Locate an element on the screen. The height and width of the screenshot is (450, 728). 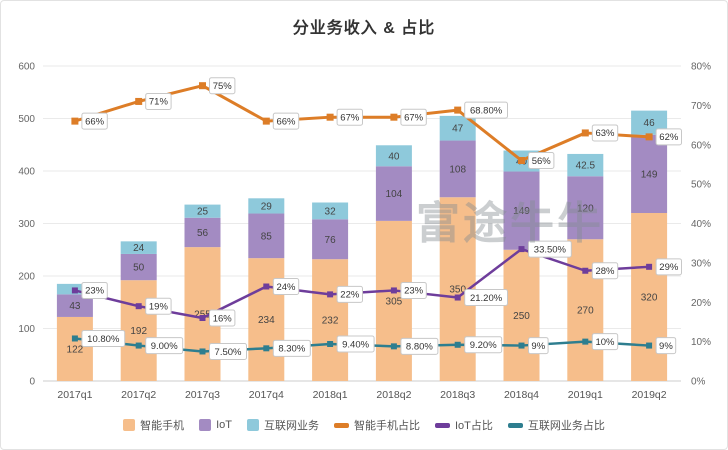
line-value-label: 63% is located at coordinates (605, 133).